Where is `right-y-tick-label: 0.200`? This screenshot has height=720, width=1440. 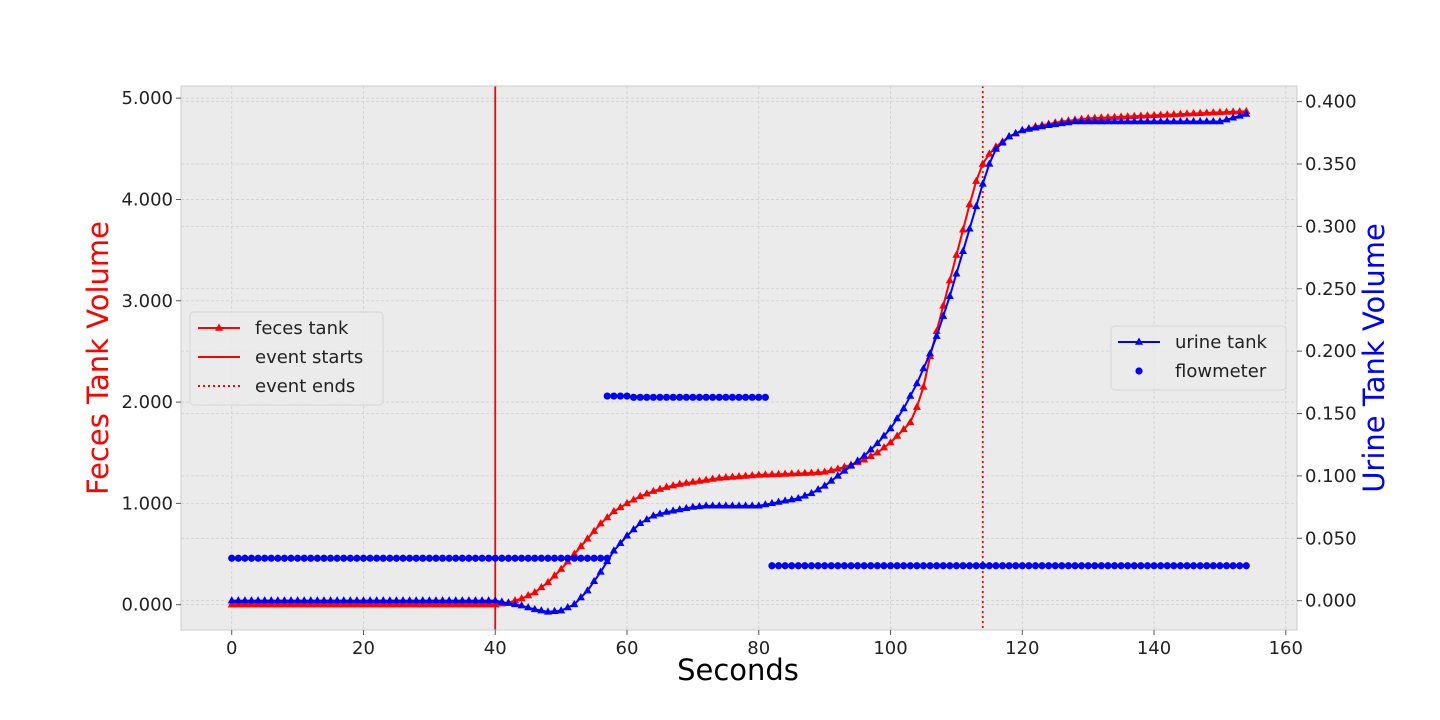
right-y-tick-label: 0.200 is located at coordinates (1331, 351).